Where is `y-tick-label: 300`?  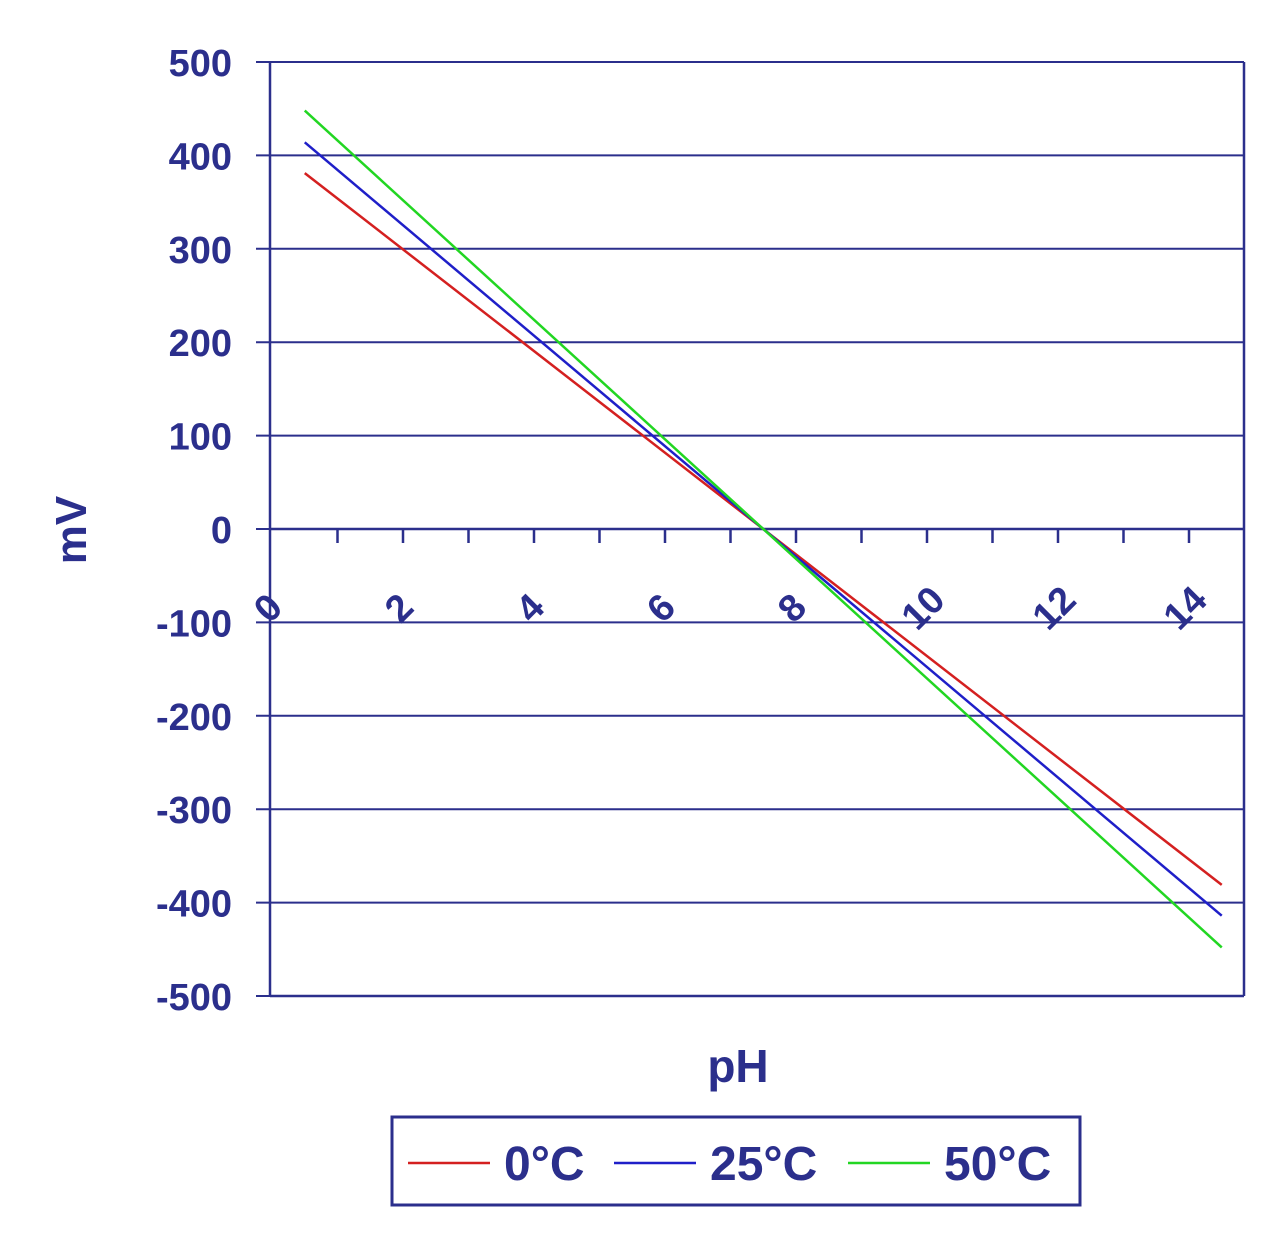
y-tick-label: 300 is located at coordinates (200, 251).